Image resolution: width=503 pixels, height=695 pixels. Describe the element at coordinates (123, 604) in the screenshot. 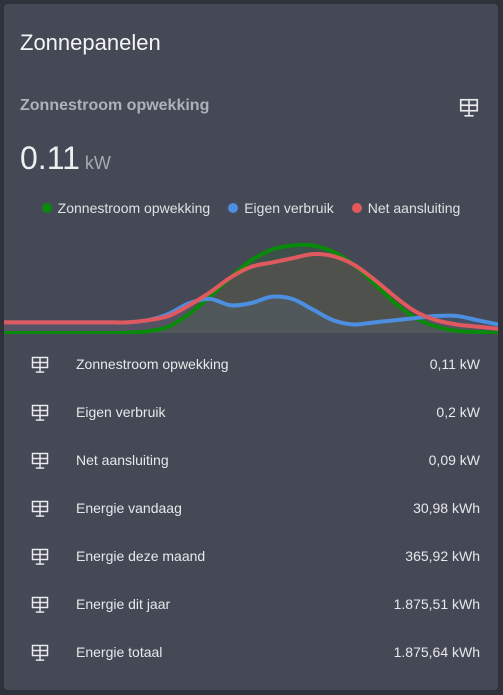

I see `entity-label: Energie dit jaar` at that location.